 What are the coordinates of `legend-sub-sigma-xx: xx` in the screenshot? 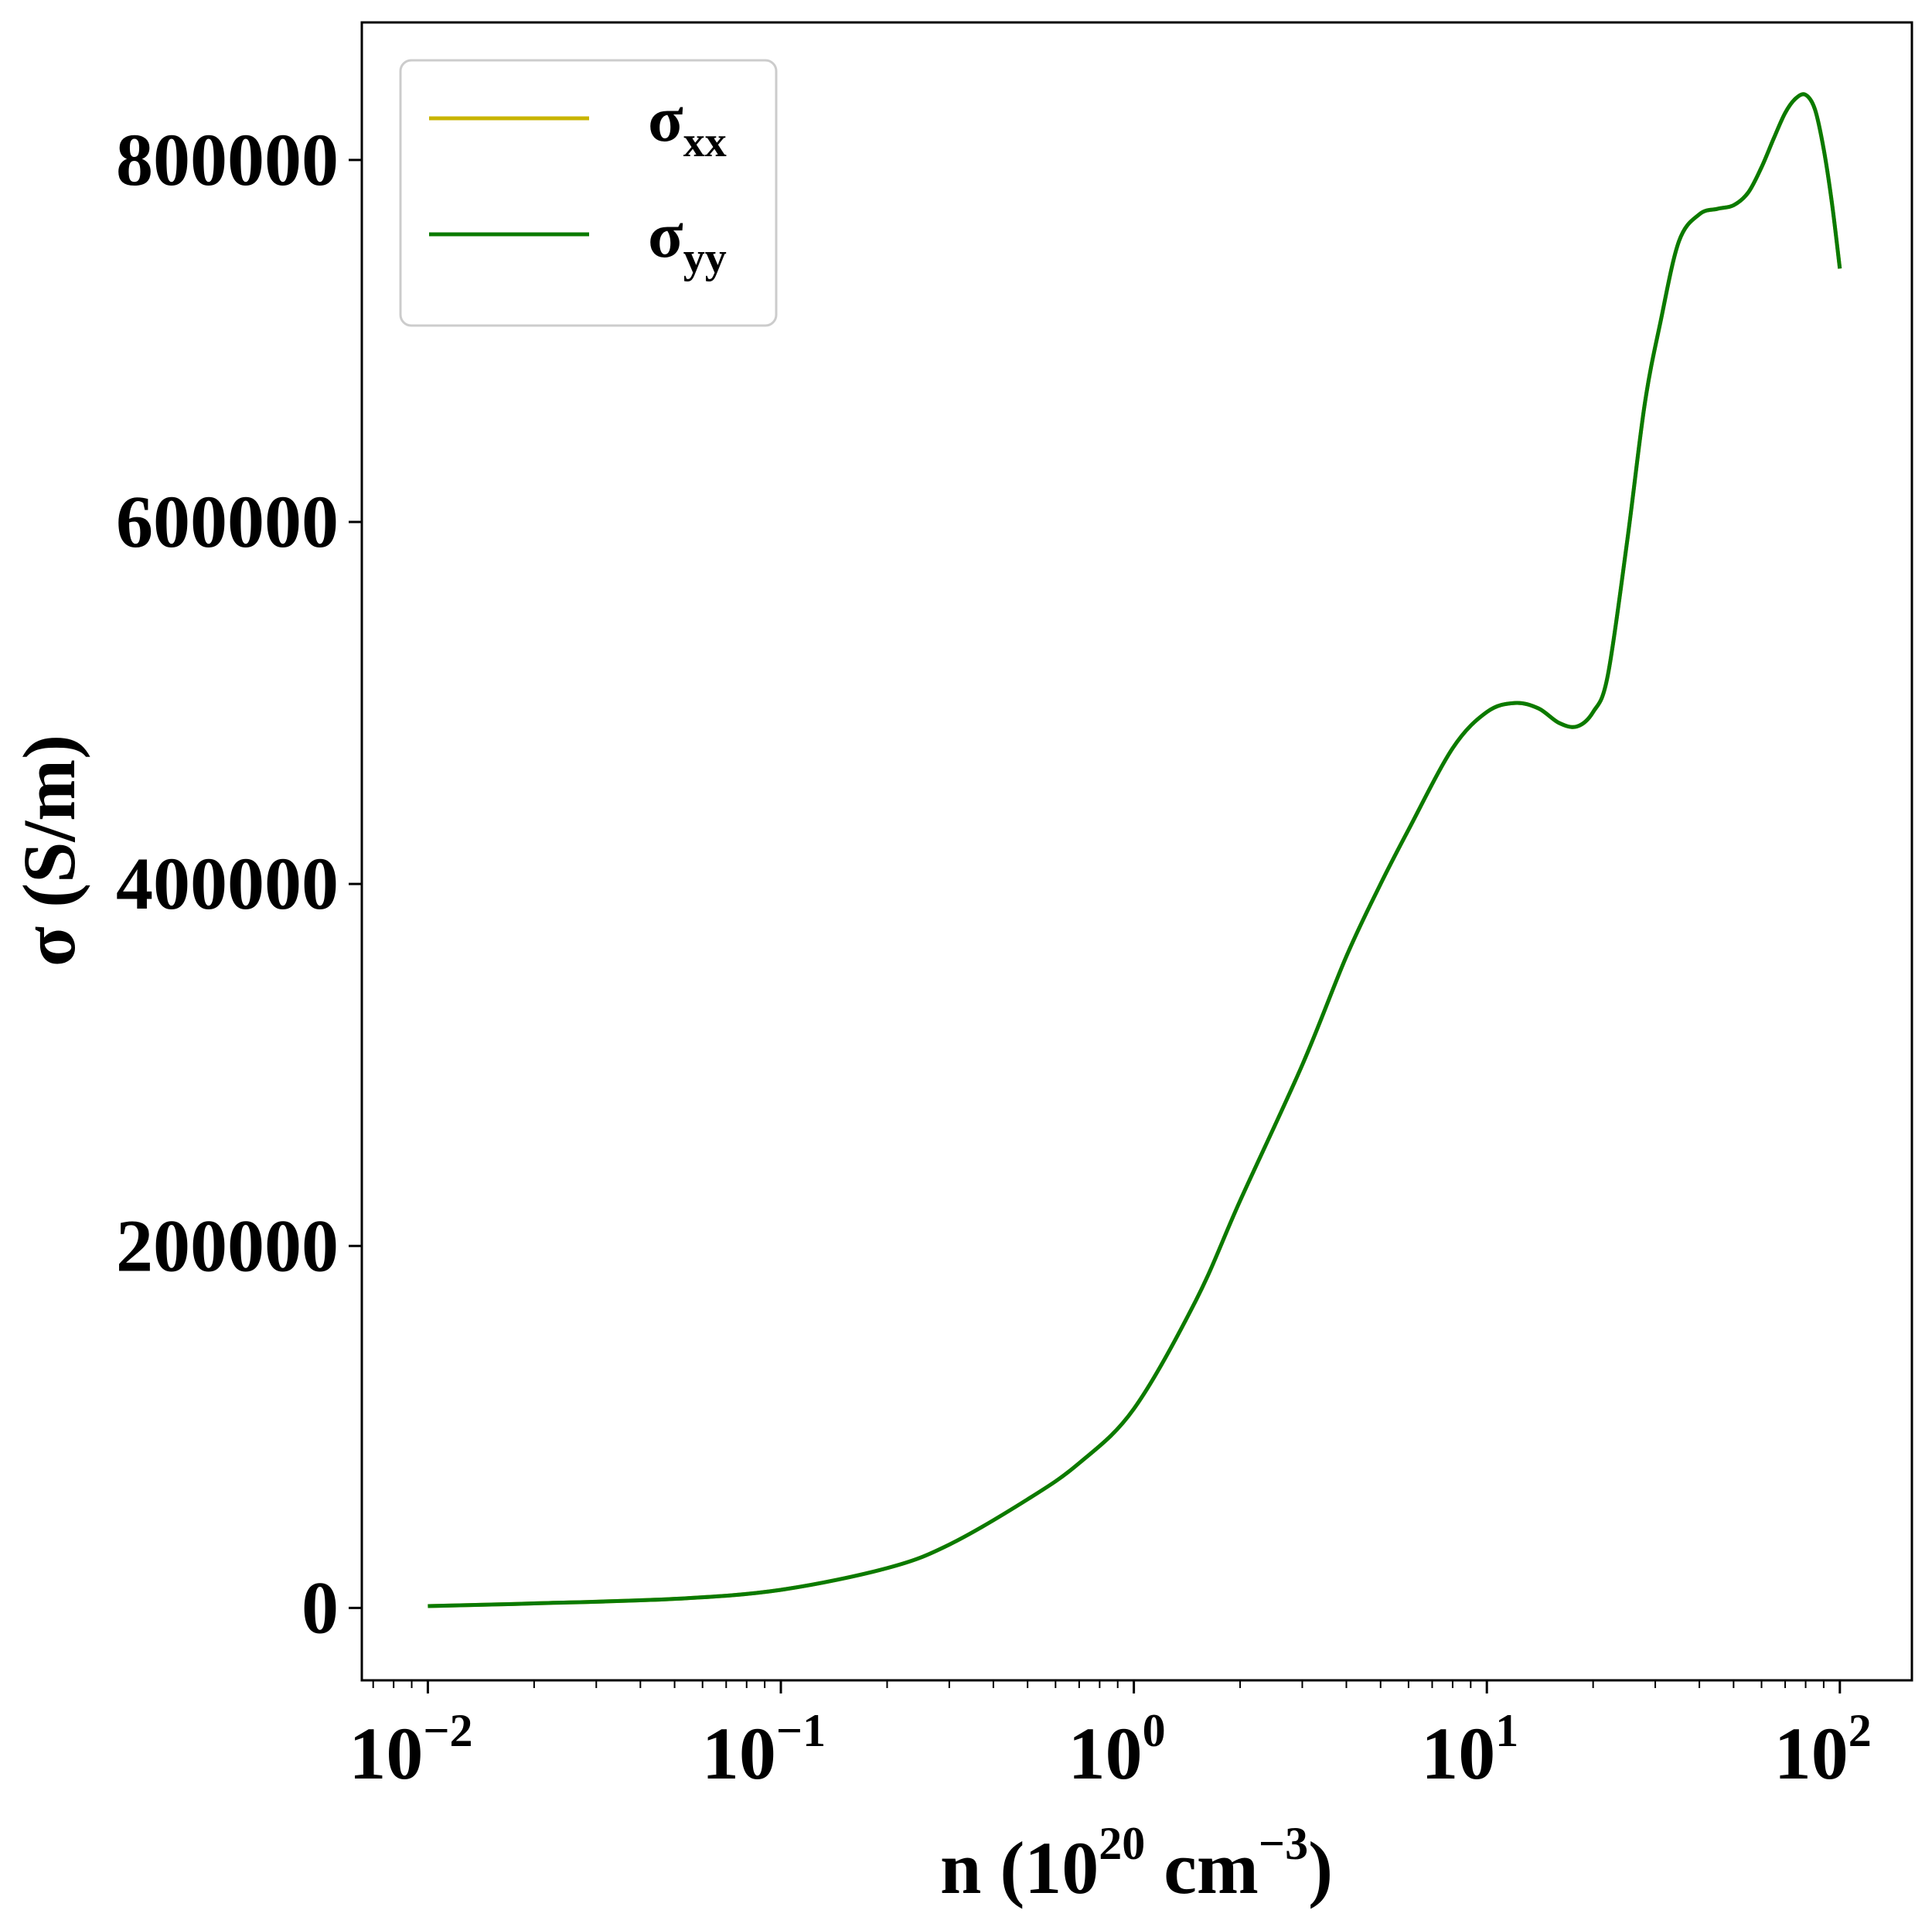 It's located at (705, 142).